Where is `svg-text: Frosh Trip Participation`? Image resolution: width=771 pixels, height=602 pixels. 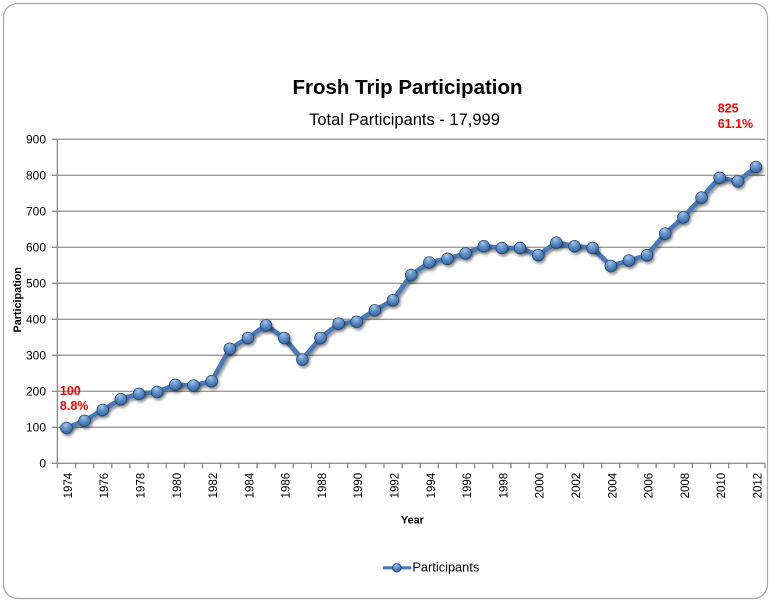
svg-text: Frosh Trip Participation is located at coordinates (407, 87).